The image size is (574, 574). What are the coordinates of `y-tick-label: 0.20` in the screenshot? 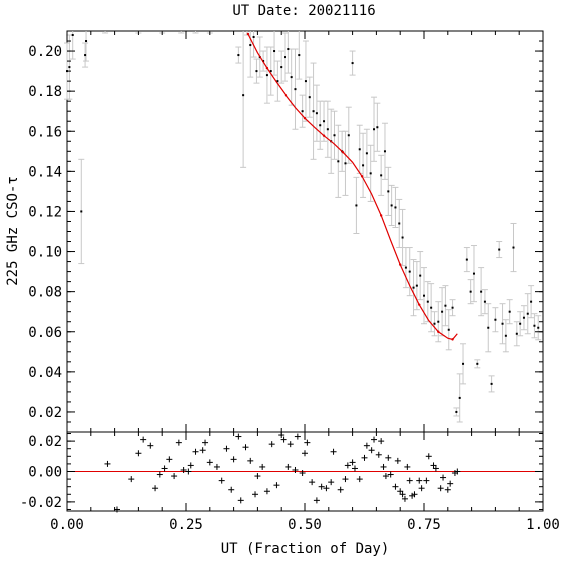 It's located at (45, 52).